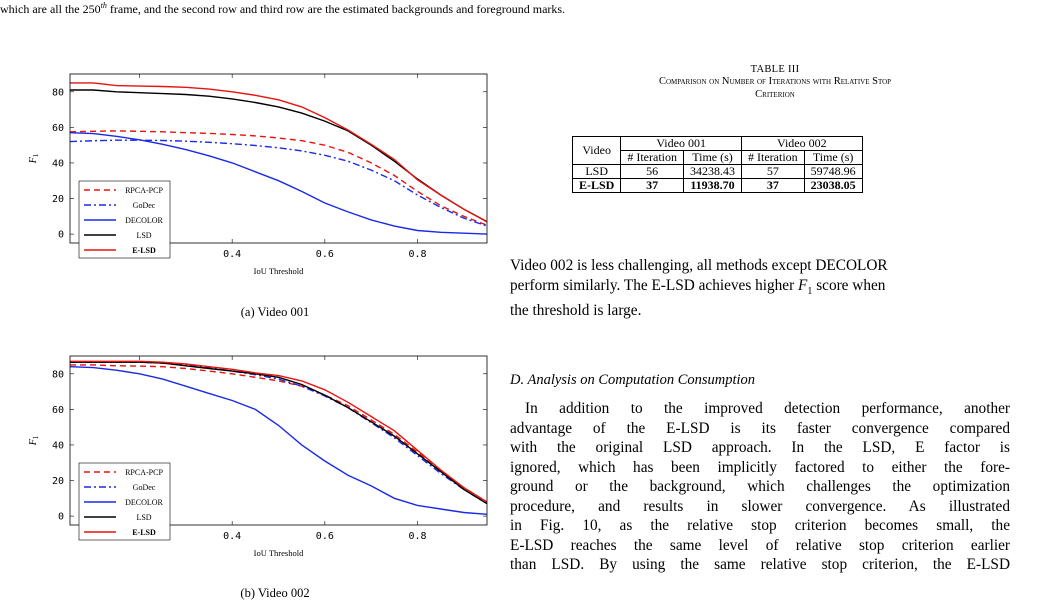 Image resolution: width=1041 pixels, height=616 pixels. Describe the element at coordinates (802, 143) in the screenshot. I see `header-video-002: Video 002` at that location.